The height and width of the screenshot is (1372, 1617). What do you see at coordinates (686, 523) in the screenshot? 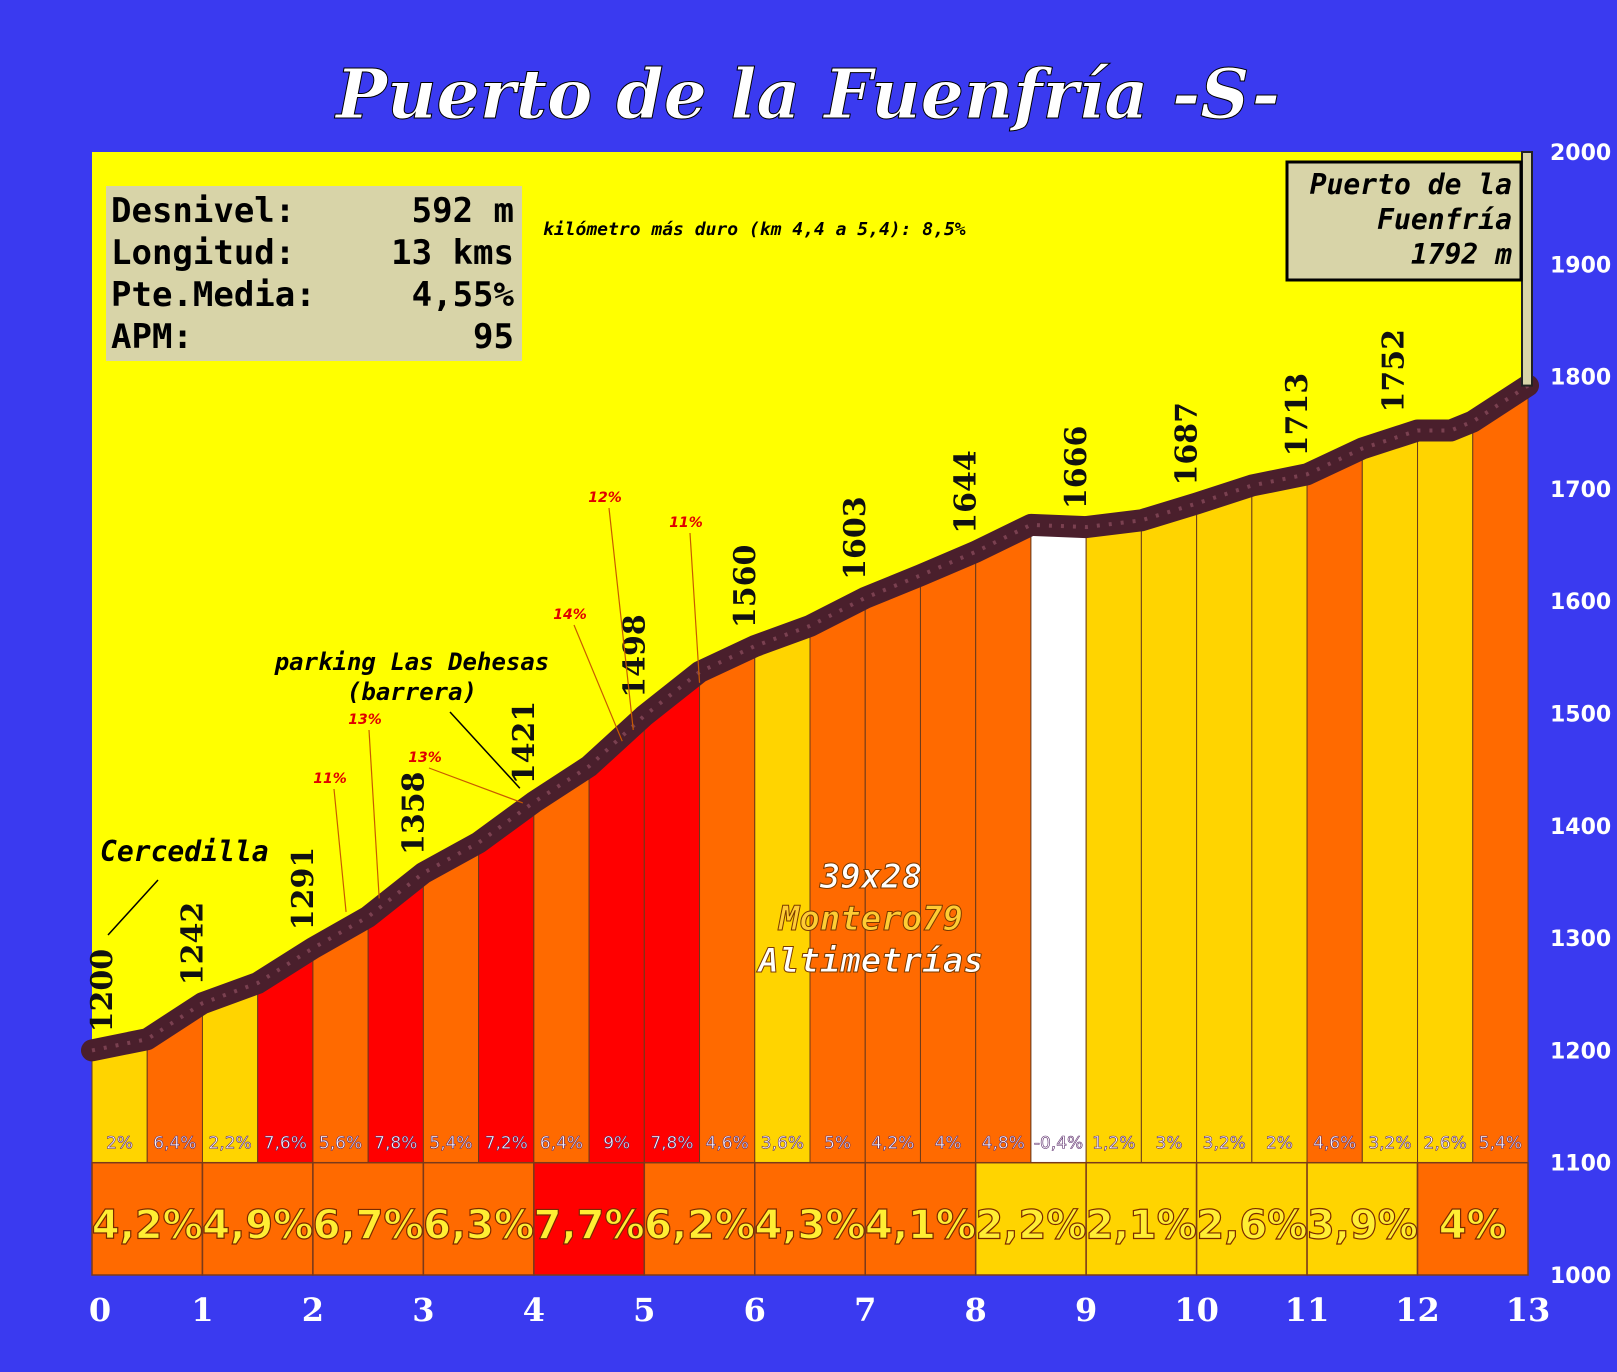
I see `ramp-annotation: 11%` at bounding box center [686, 523].